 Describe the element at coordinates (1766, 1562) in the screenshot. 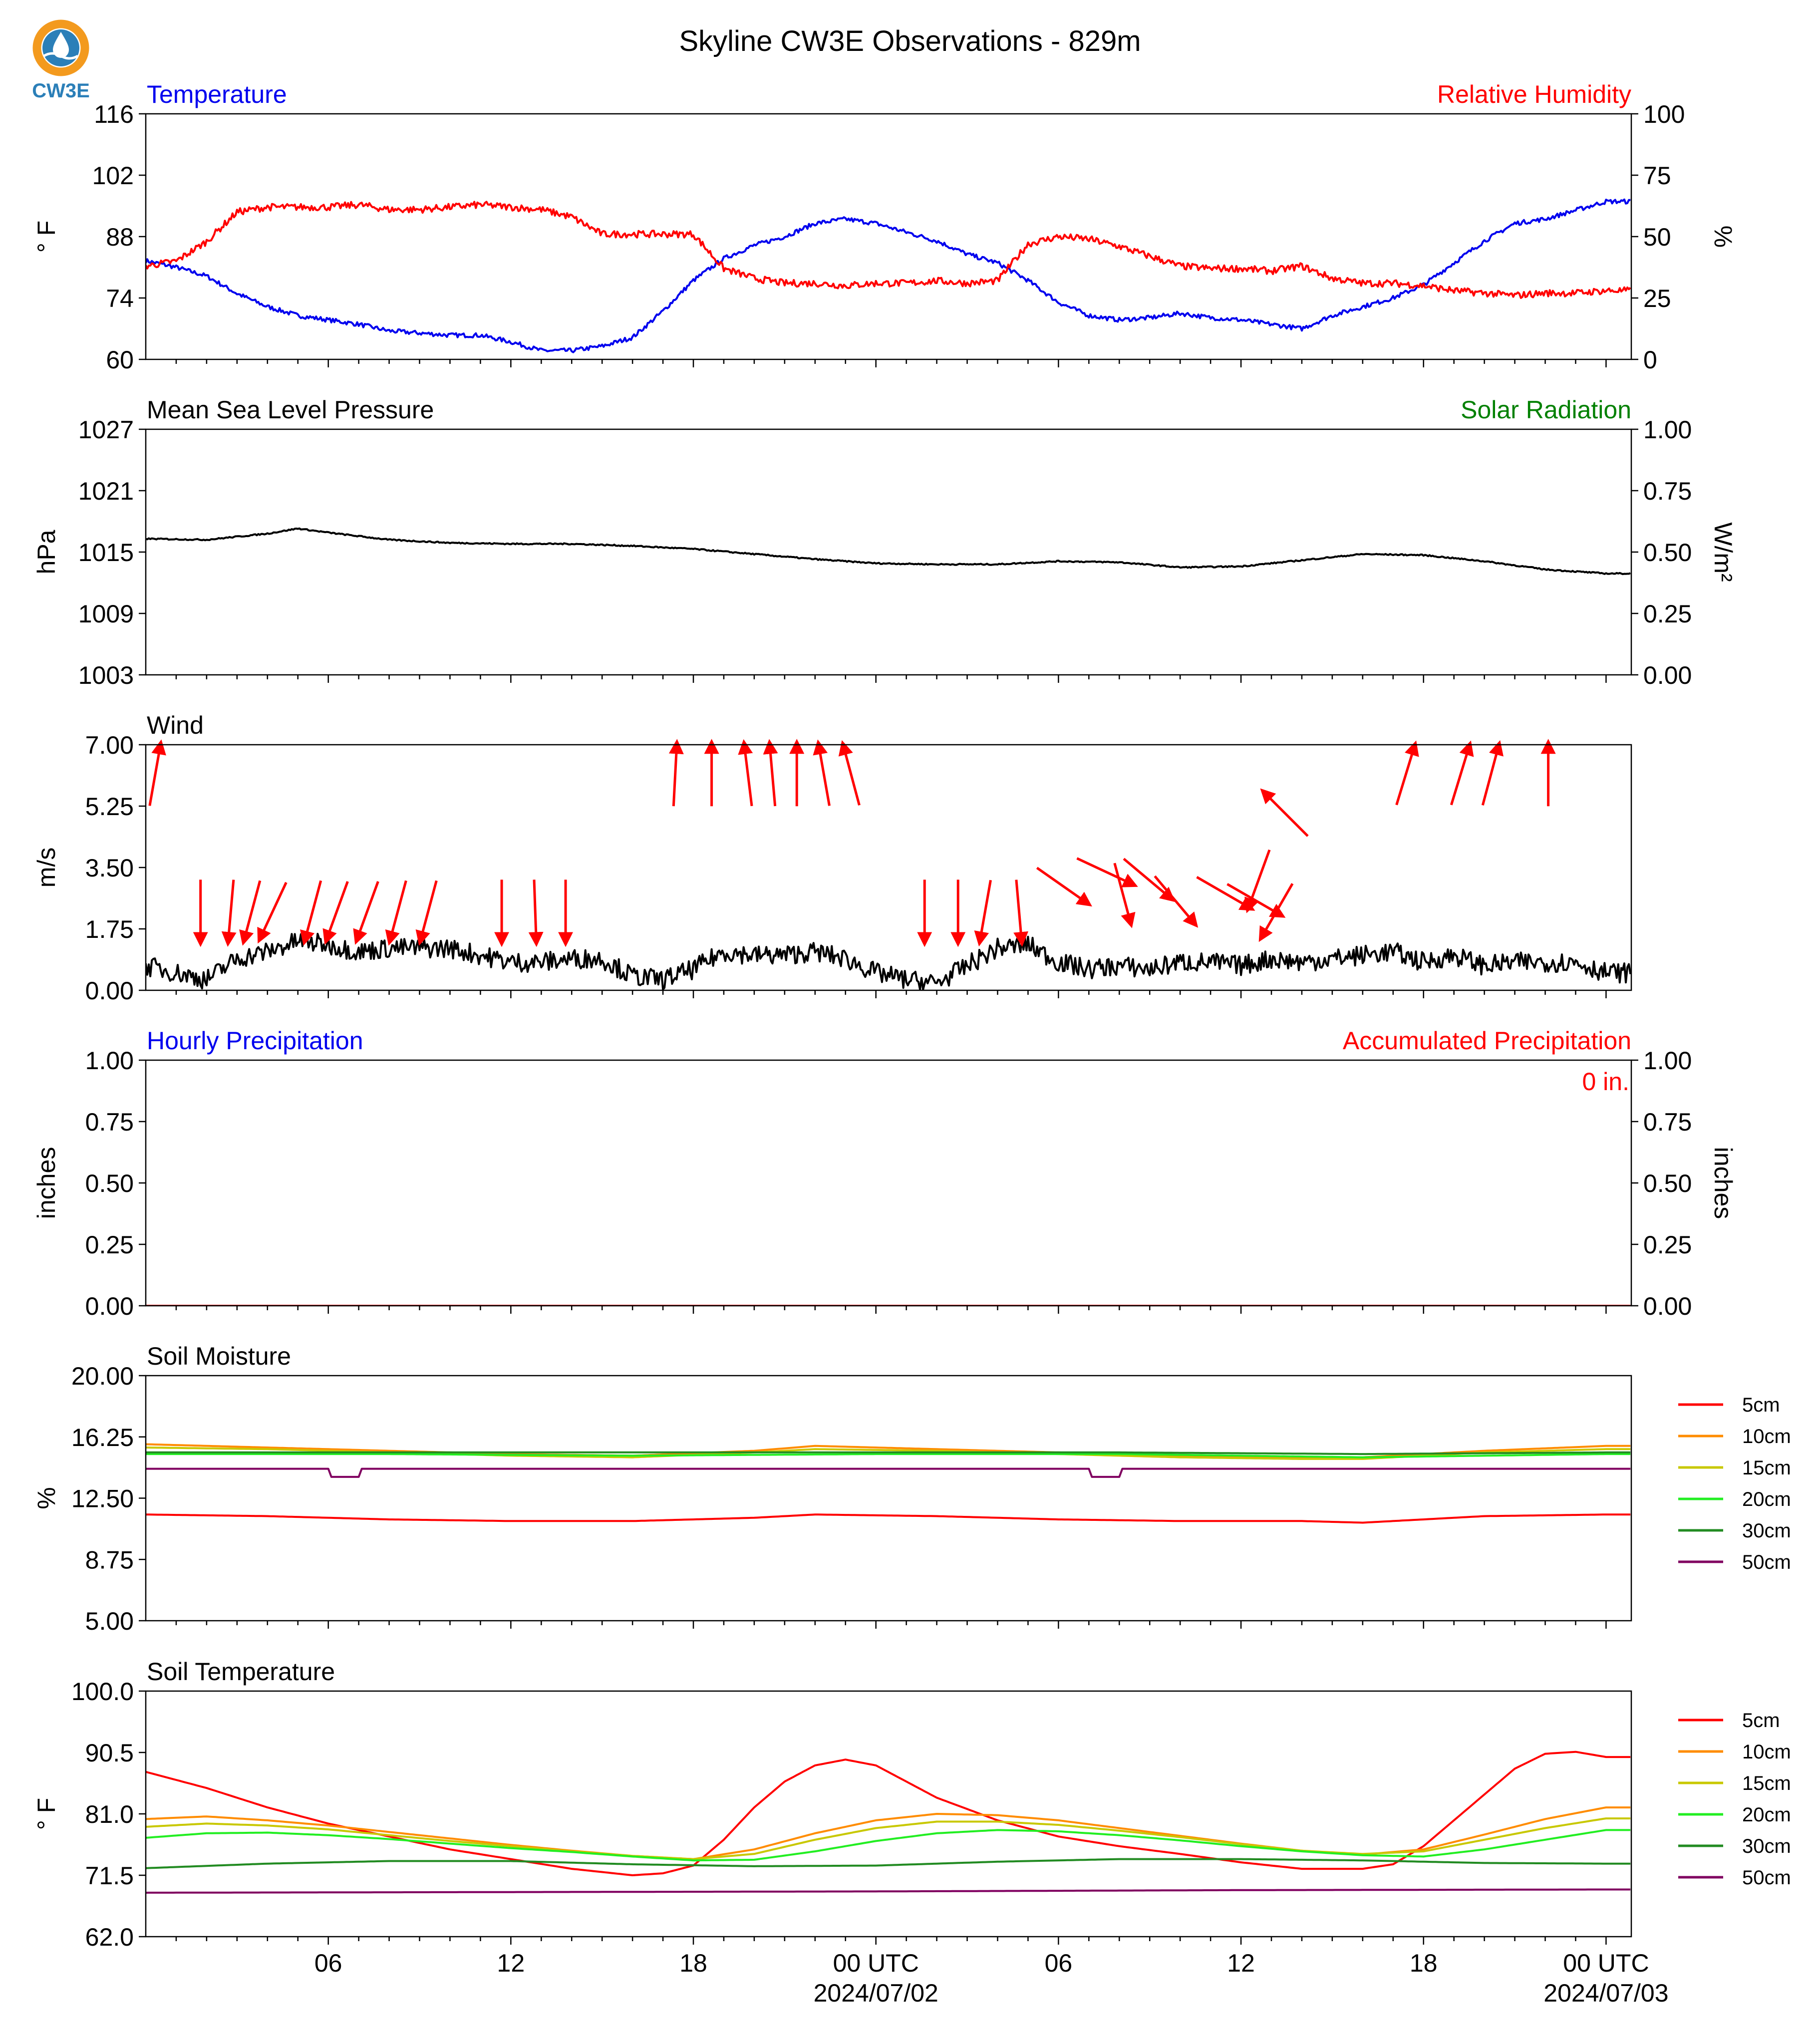

I see `legend-label: 50cm` at that location.